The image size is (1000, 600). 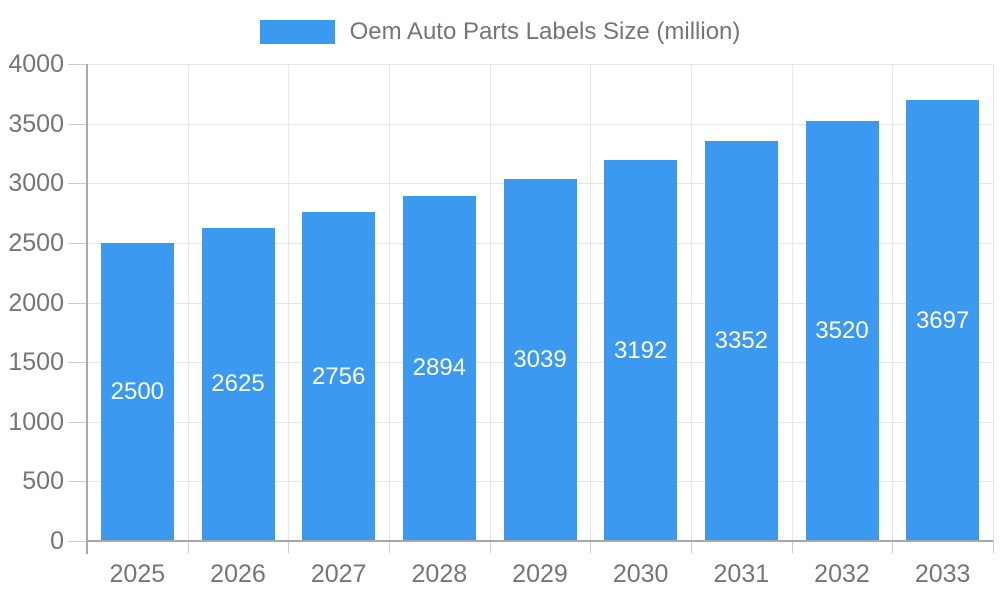 I want to click on bar-value-label: 2756, so click(x=338, y=376).